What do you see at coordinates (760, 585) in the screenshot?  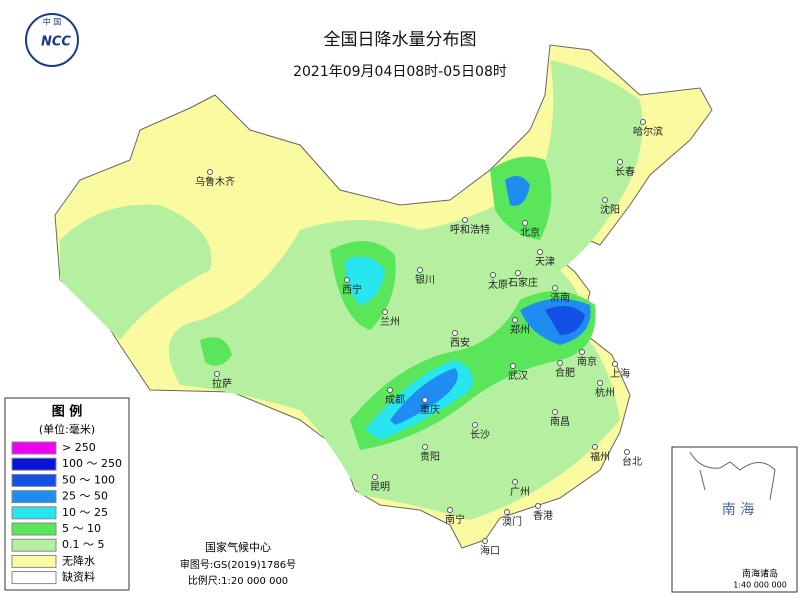 I see `inset-scale: 1:40 000 000` at bounding box center [760, 585].